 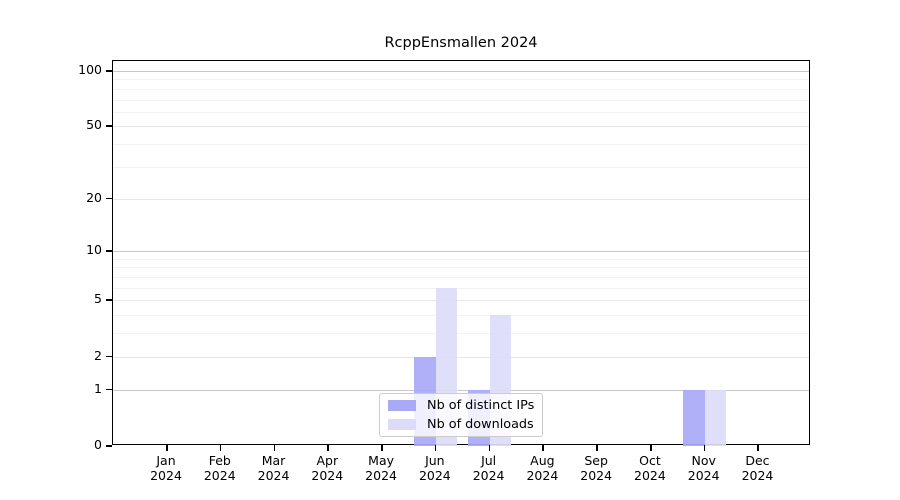 What do you see at coordinates (98, 388) in the screenshot?
I see `y-axis-label: 1` at bounding box center [98, 388].